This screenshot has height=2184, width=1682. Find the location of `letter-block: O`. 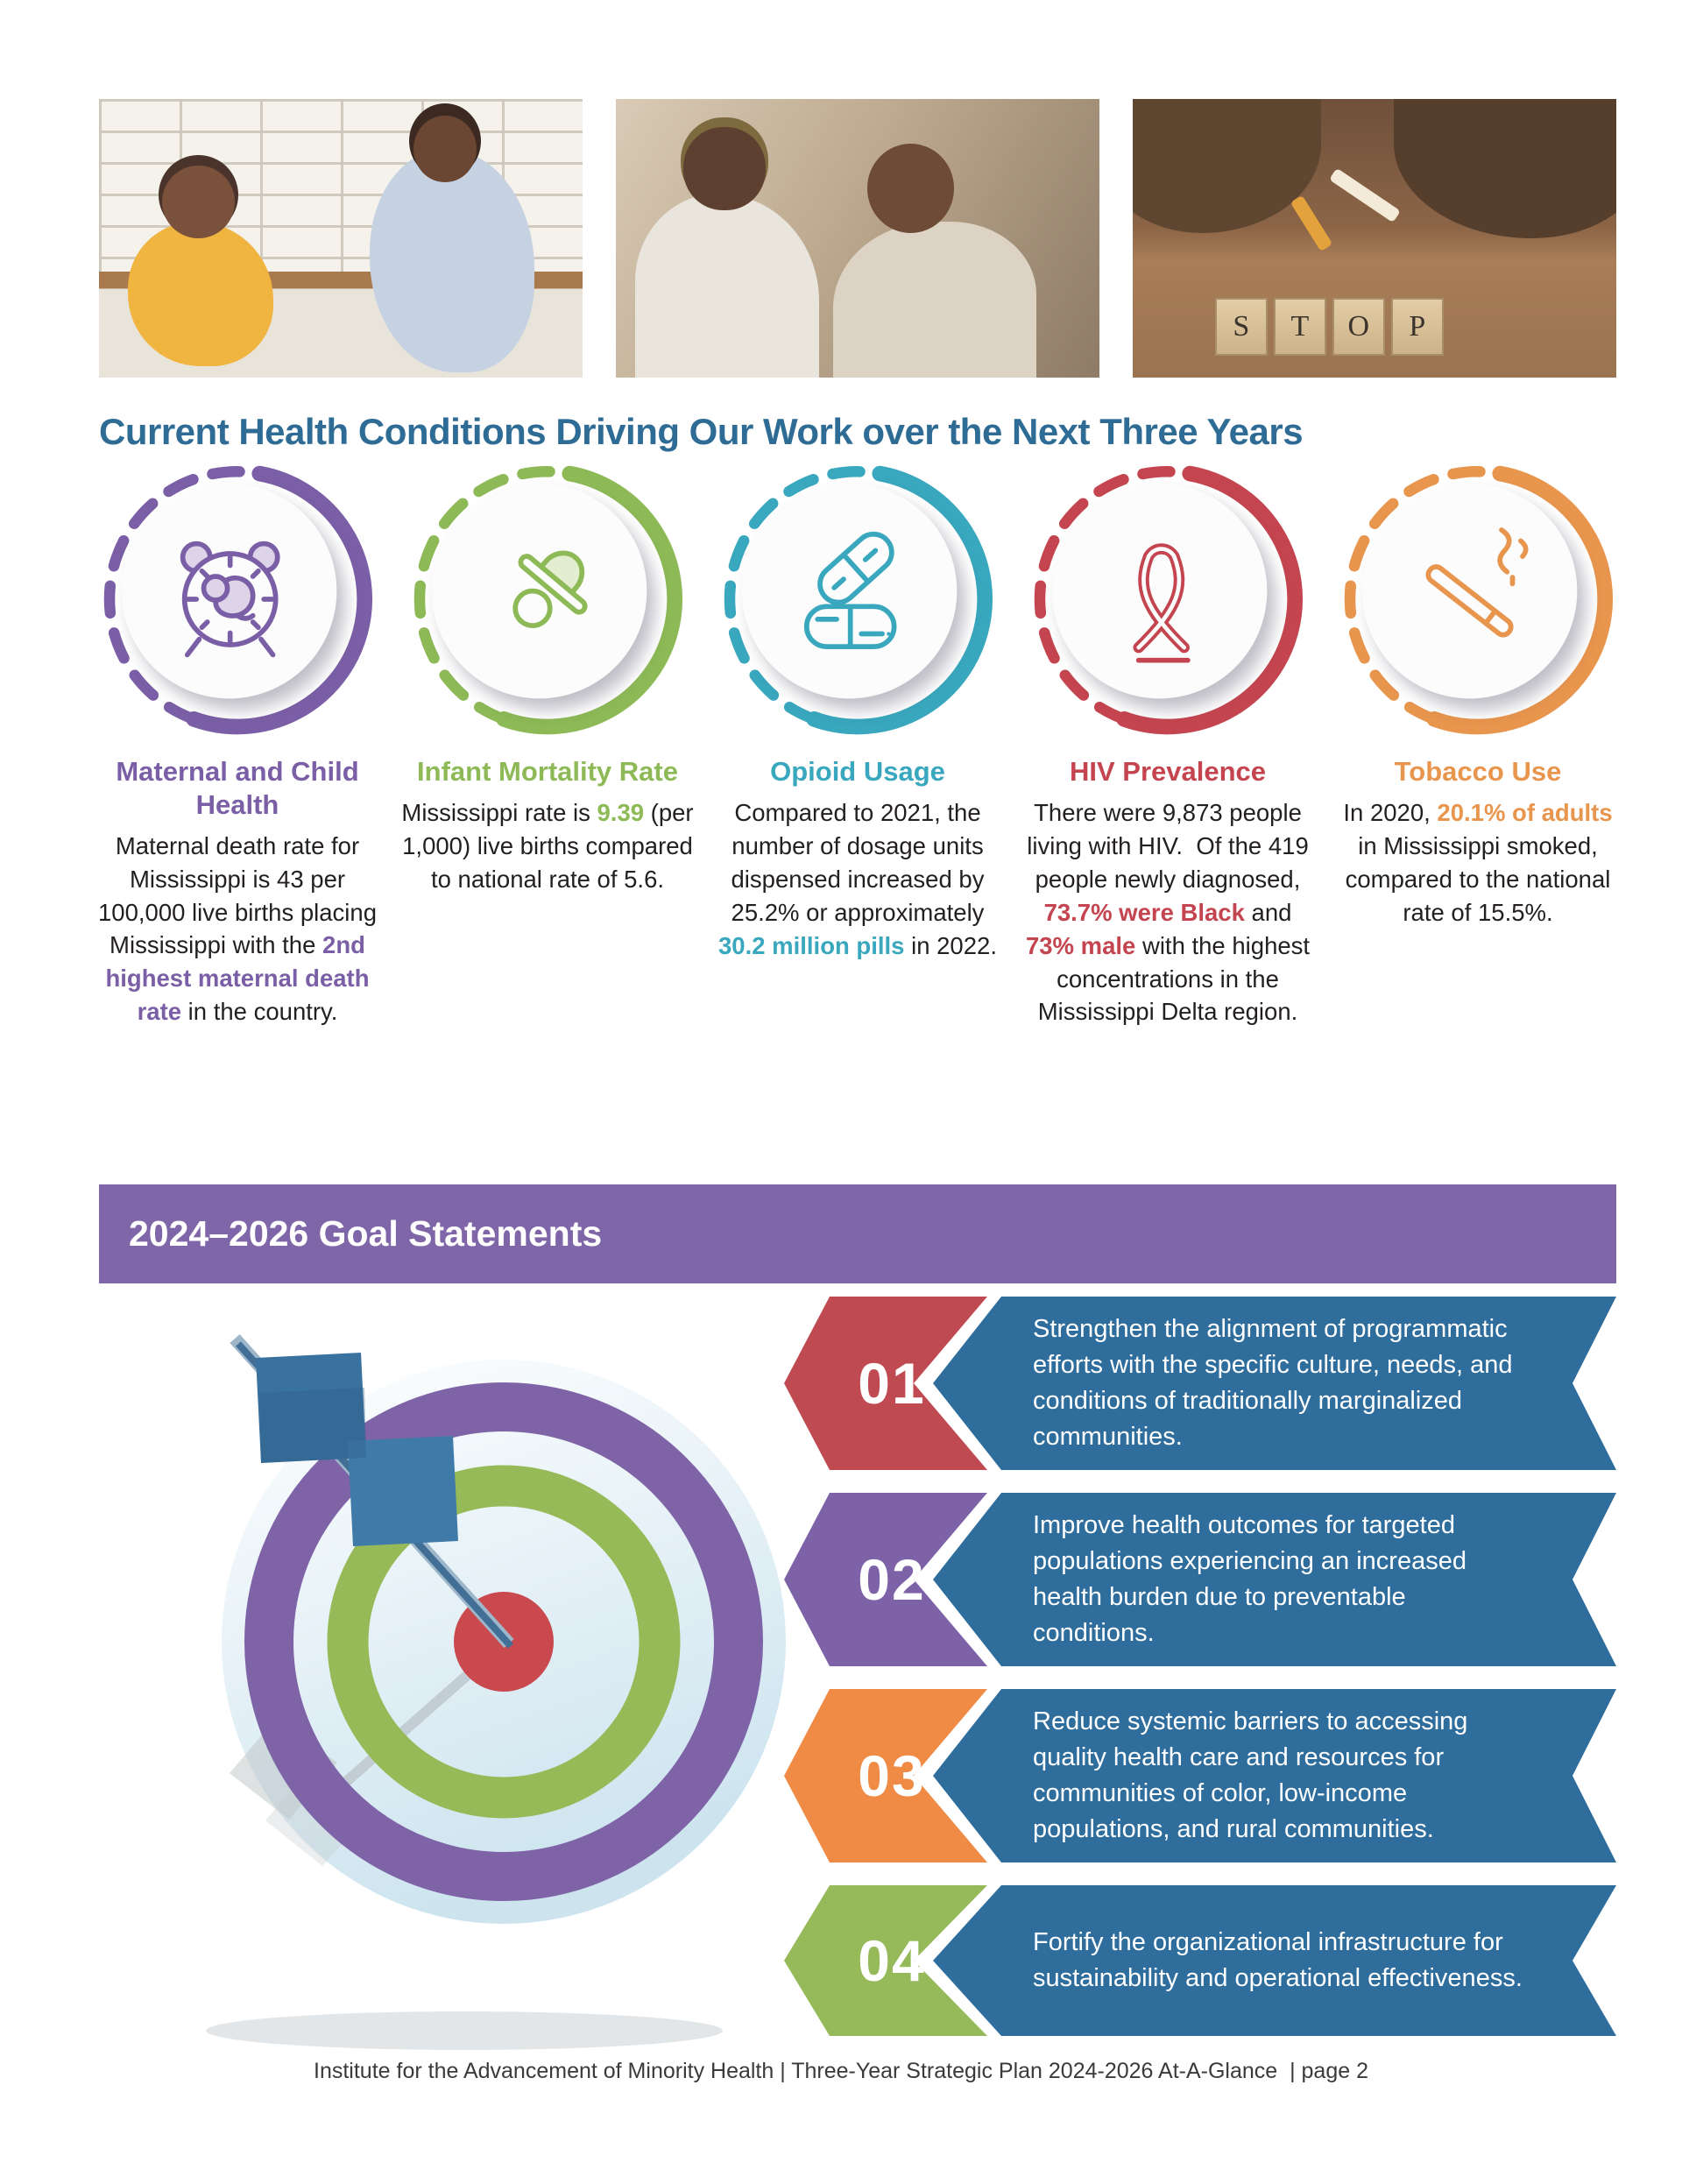

letter-block: O is located at coordinates (1358, 326).